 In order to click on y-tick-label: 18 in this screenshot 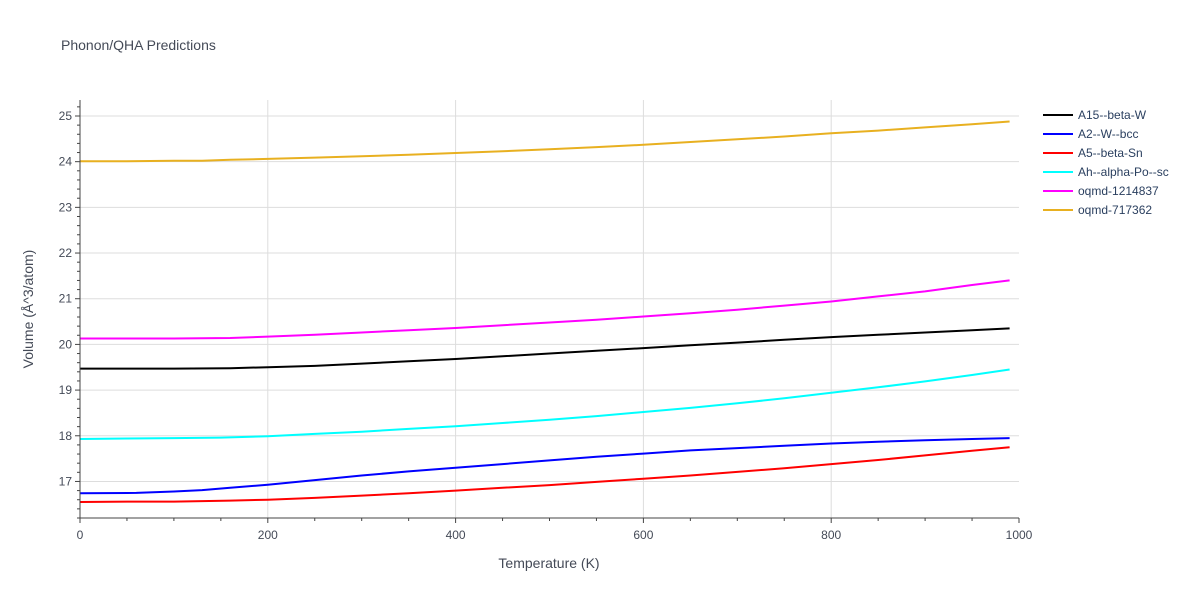, I will do `click(66, 436)`.